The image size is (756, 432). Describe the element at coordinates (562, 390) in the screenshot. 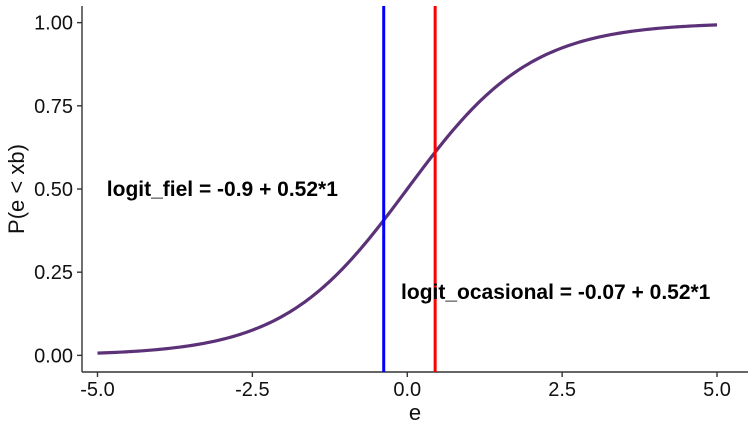

I see `x-tick-label: 2.5` at that location.